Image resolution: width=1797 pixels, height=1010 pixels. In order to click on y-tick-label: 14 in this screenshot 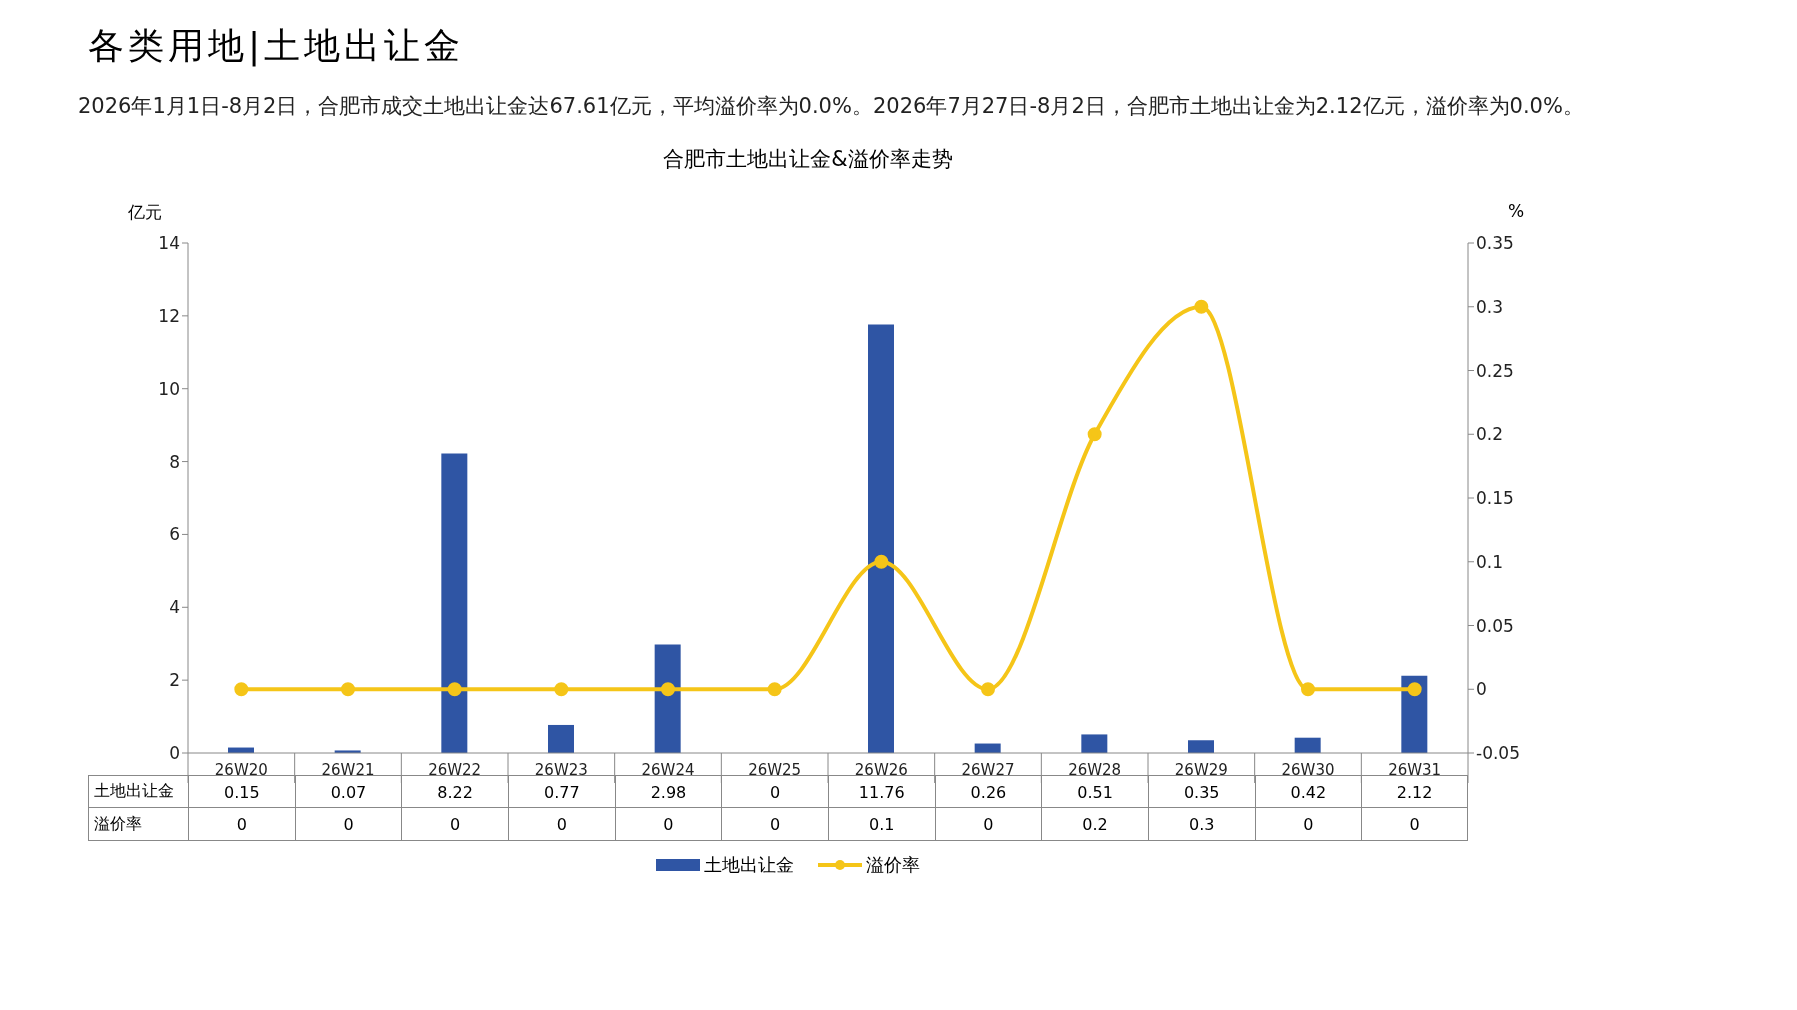, I will do `click(169, 243)`.